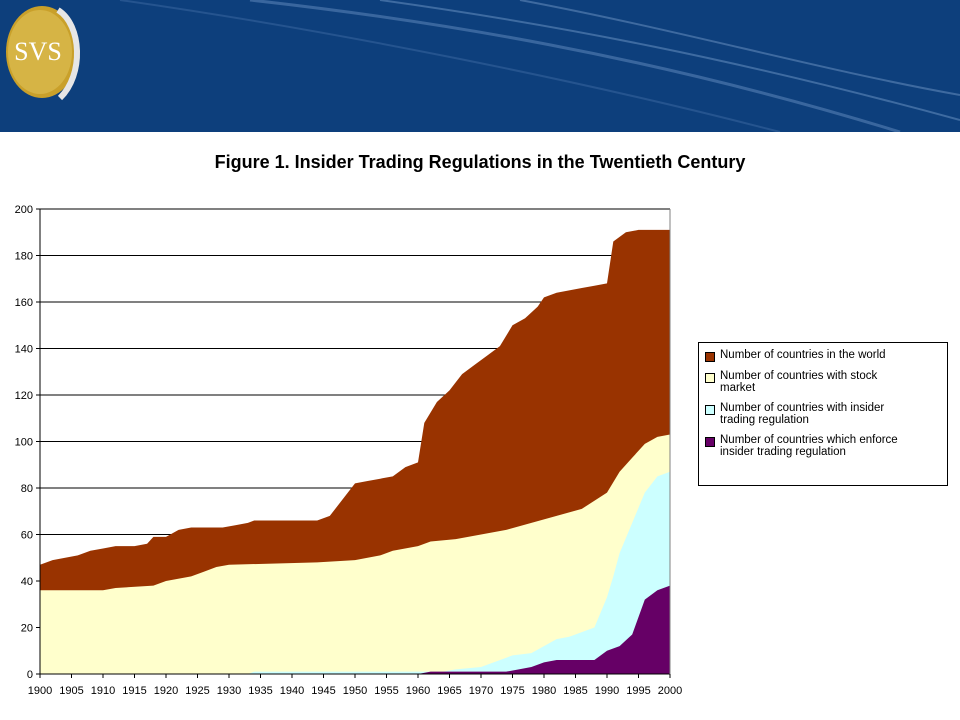 The image size is (960, 720). What do you see at coordinates (292, 691) in the screenshot?
I see `x-tick-label: 1940` at bounding box center [292, 691].